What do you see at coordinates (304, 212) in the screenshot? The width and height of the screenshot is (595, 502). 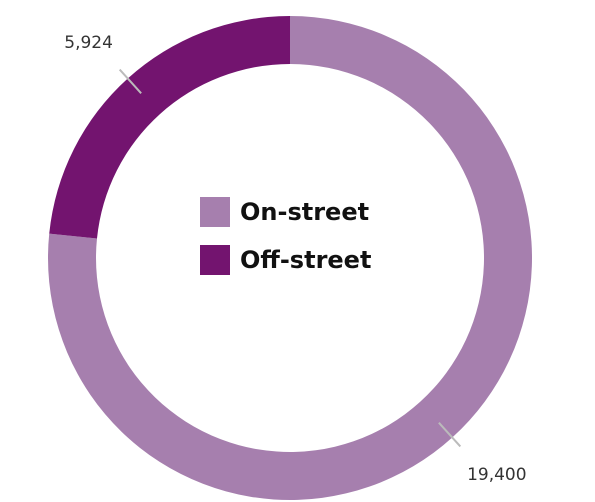 I see `legend-label: On-street` at bounding box center [304, 212].